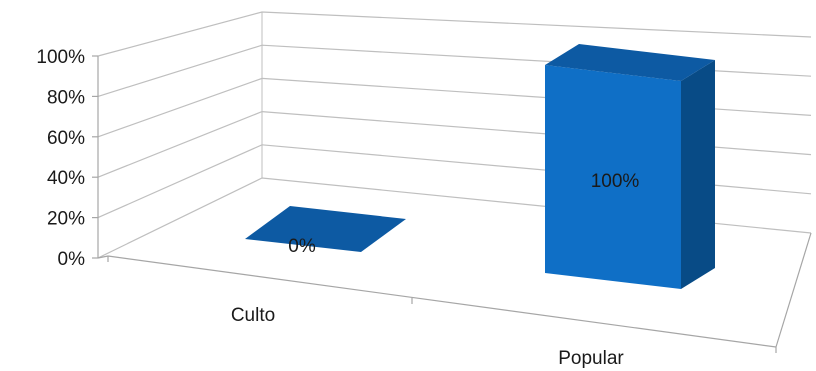 Image resolution: width=816 pixels, height=371 pixels. I want to click on data-labels: 0% 100%, so click(463, 214).